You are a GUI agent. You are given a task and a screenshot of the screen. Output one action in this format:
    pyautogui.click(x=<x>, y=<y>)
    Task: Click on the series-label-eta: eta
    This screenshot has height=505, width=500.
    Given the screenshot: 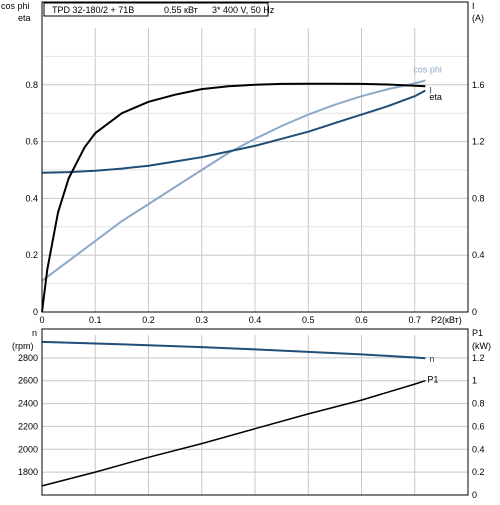 What is the action you would take?
    pyautogui.click(x=435, y=97)
    